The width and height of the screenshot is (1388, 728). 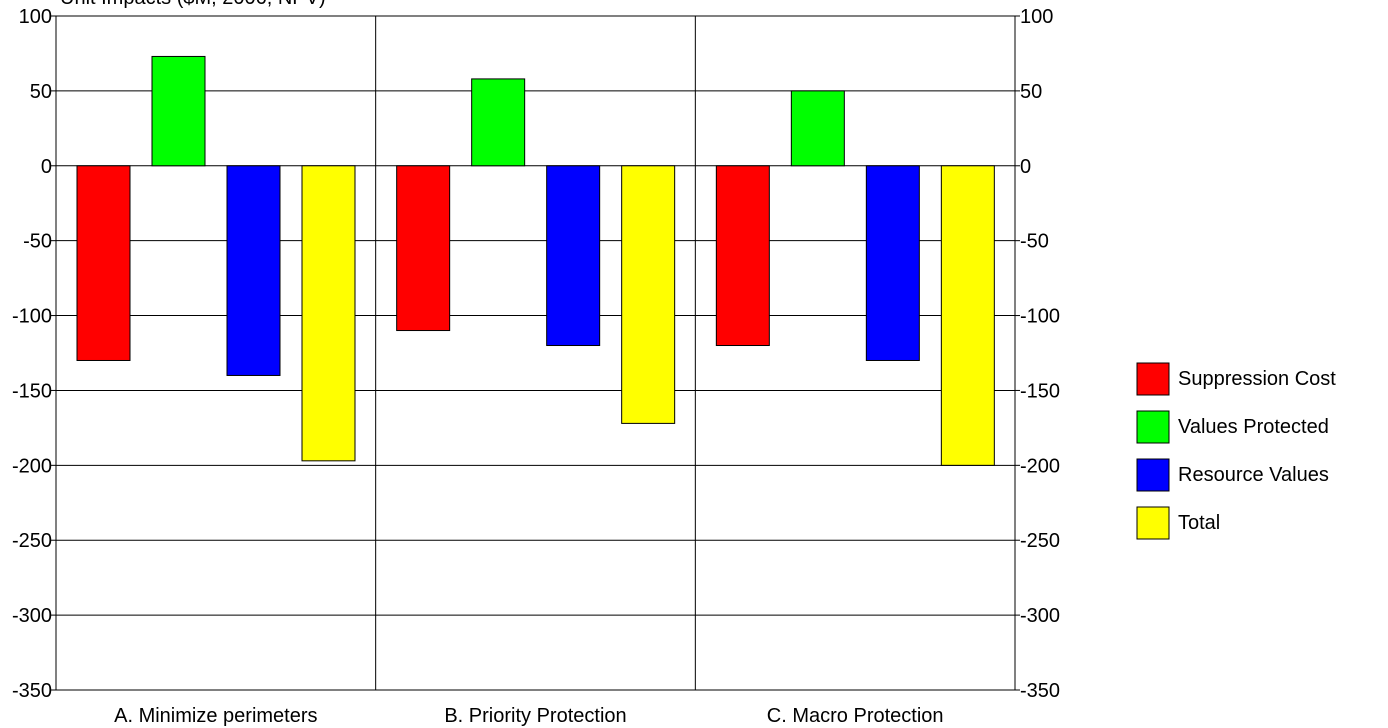 I want to click on y-tick-label-left: -200, so click(x=32, y=466).